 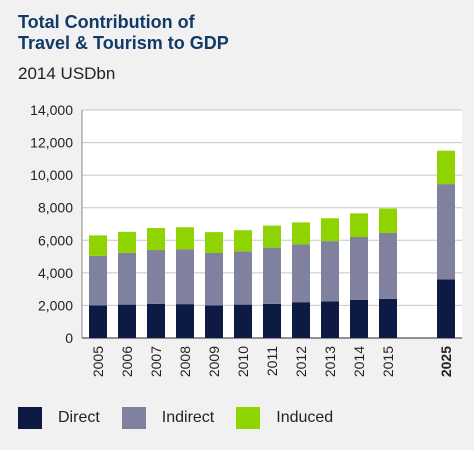 I want to click on bar-indirect-2012, so click(x=301, y=273).